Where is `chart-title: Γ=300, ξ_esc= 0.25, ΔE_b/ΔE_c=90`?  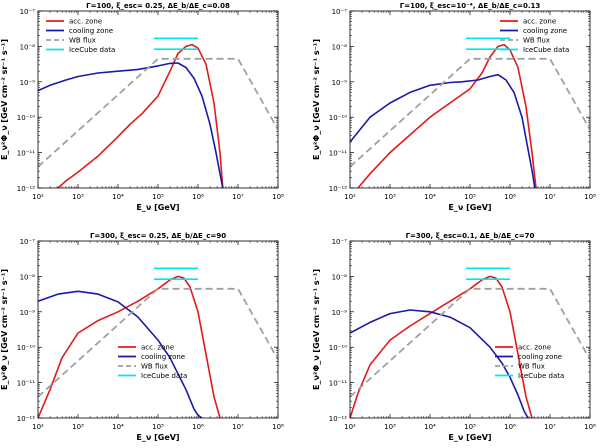
chart-title: Γ=300, ξ_esc= 0.25, ΔE_b/ΔE_c=90 is located at coordinates (158, 236).